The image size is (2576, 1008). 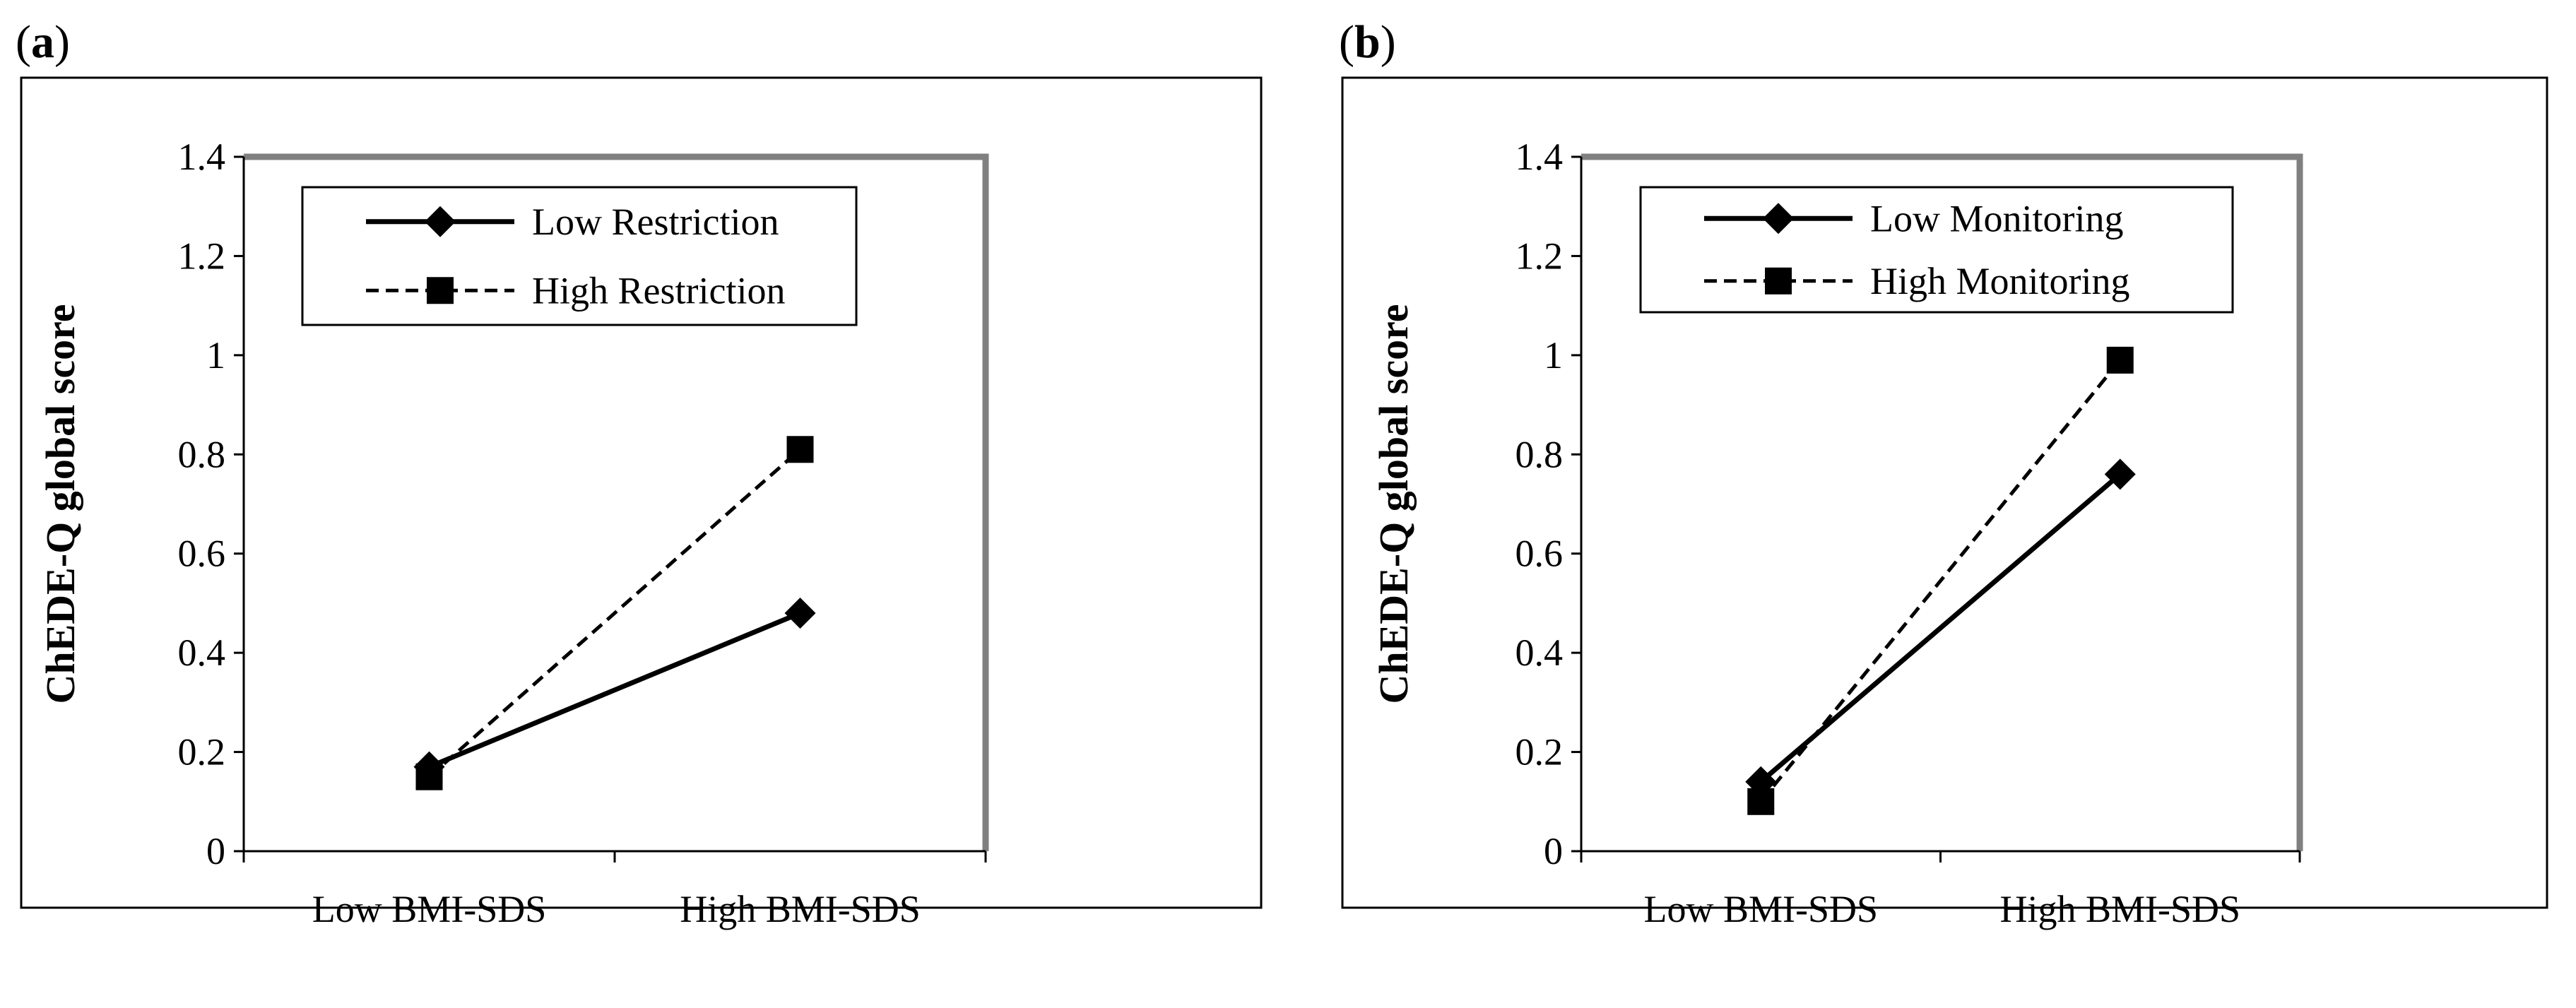 What do you see at coordinates (655, 222) in the screenshot?
I see `legend-label: Low Restriction` at bounding box center [655, 222].